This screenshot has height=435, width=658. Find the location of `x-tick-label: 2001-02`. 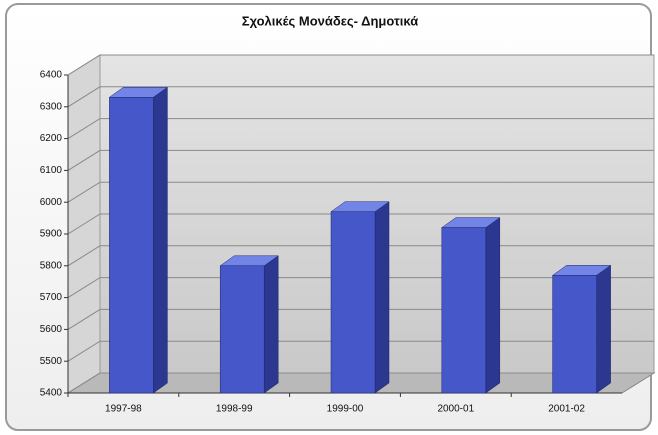

x-tick-label: 2001-02 is located at coordinates (566, 409).